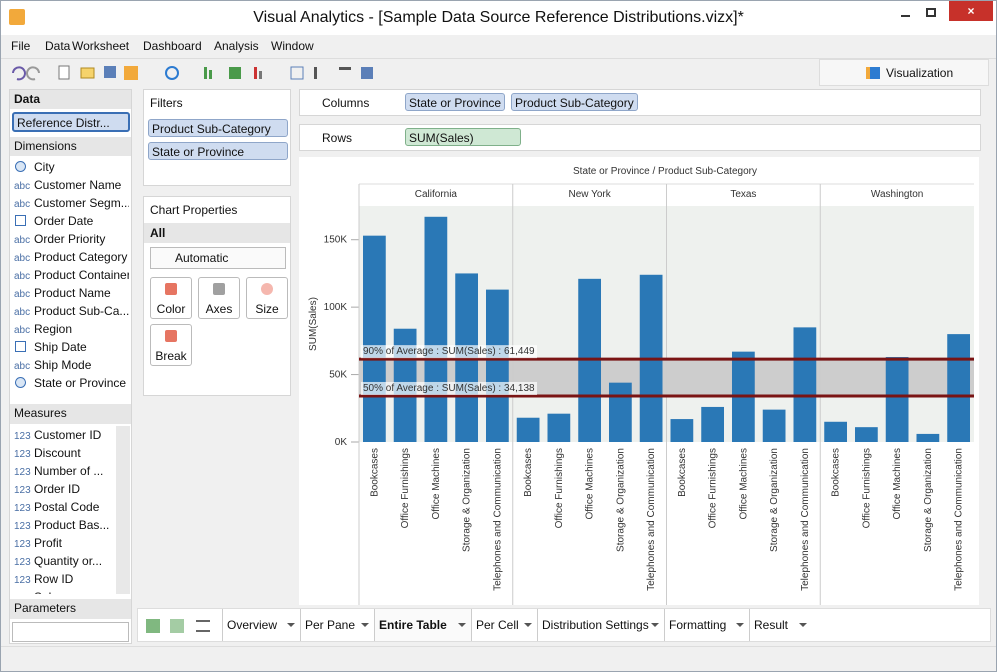  What do you see at coordinates (58, 46) in the screenshot?
I see `menu-item: Data` at bounding box center [58, 46].